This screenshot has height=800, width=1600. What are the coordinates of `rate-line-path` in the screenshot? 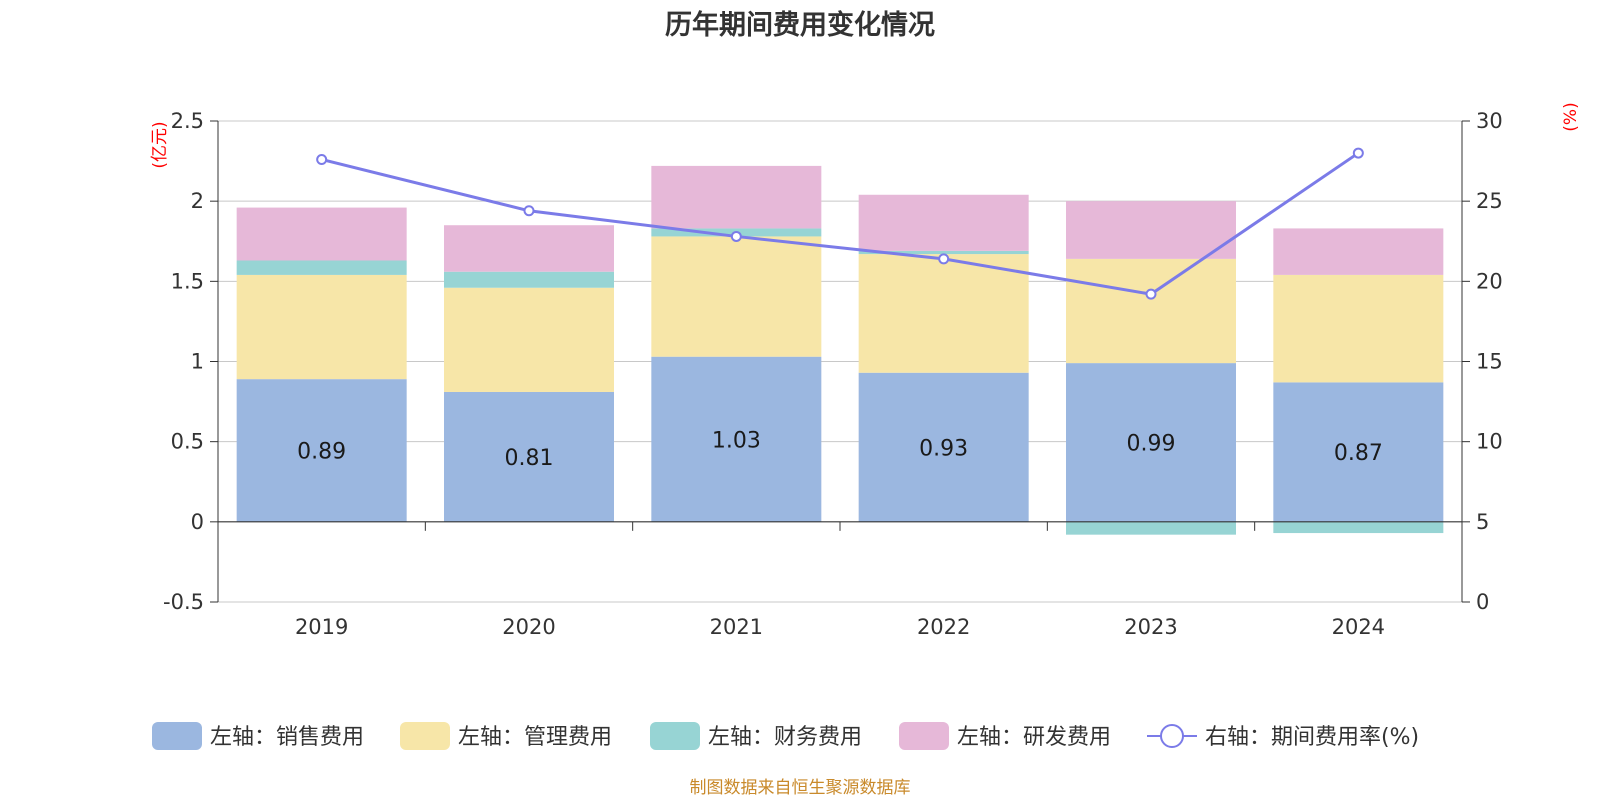 It's located at (840, 223).